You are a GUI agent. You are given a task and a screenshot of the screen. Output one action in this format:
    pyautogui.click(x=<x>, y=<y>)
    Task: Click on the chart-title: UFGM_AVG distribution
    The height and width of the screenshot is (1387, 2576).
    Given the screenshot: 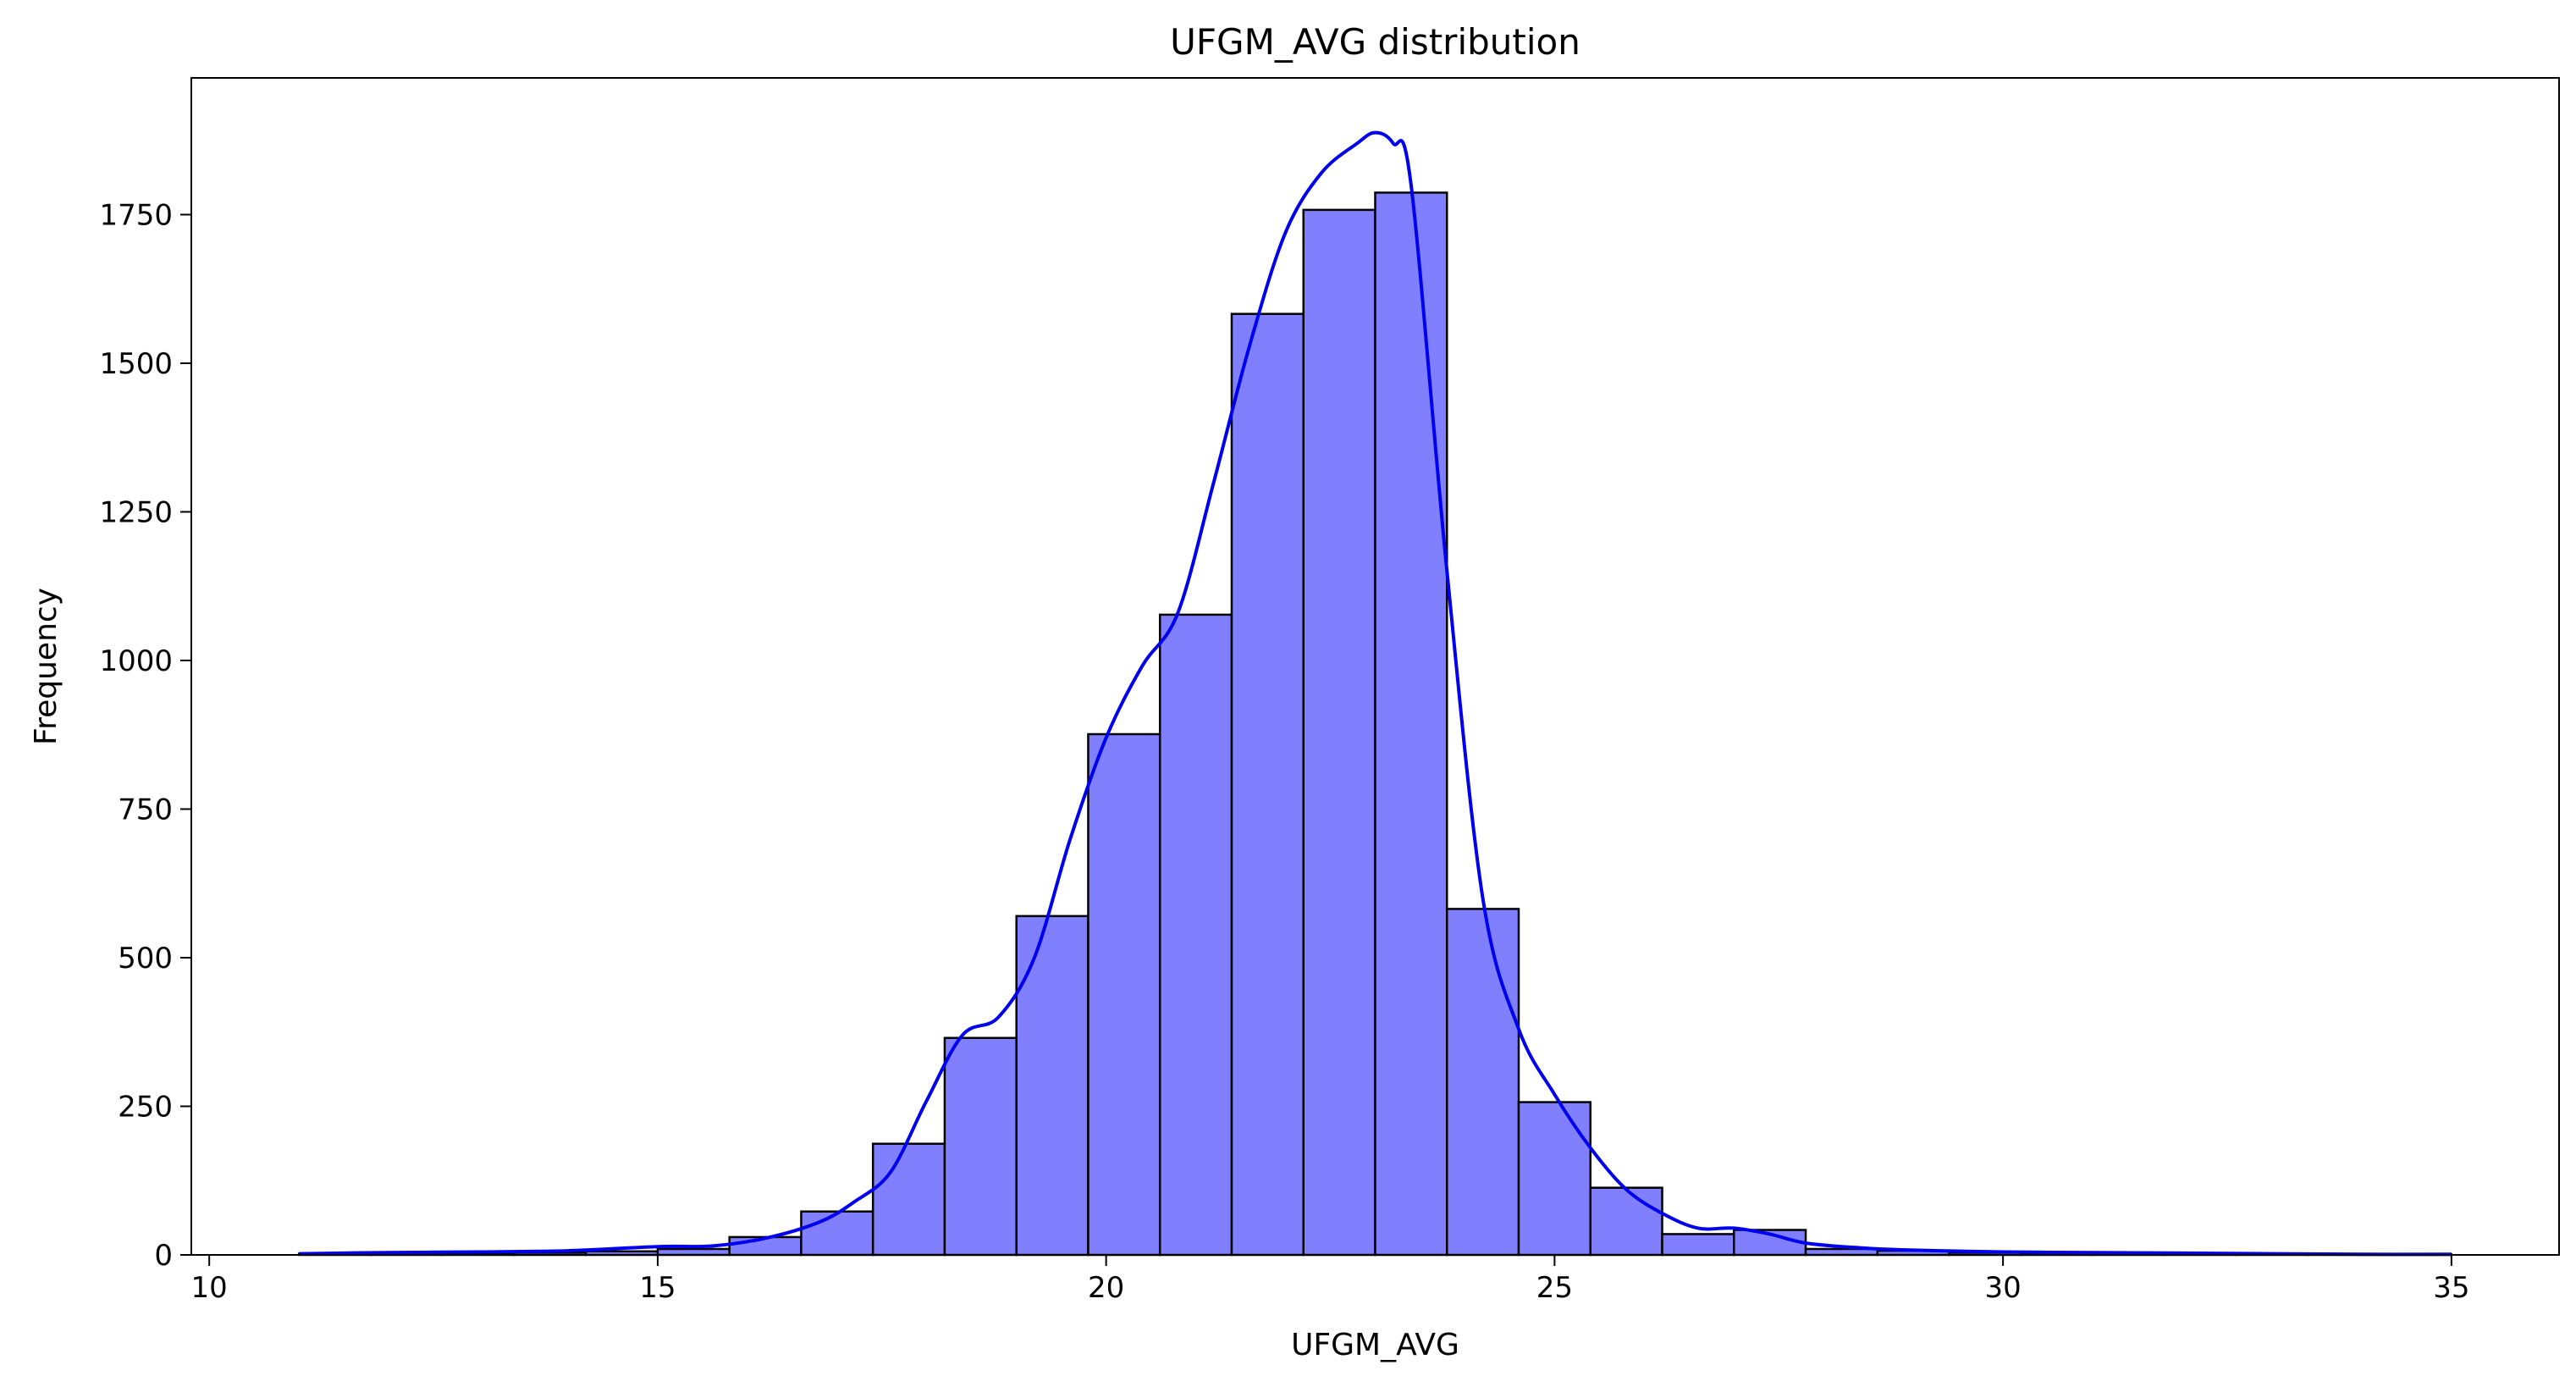 What is the action you would take?
    pyautogui.click(x=1375, y=42)
    